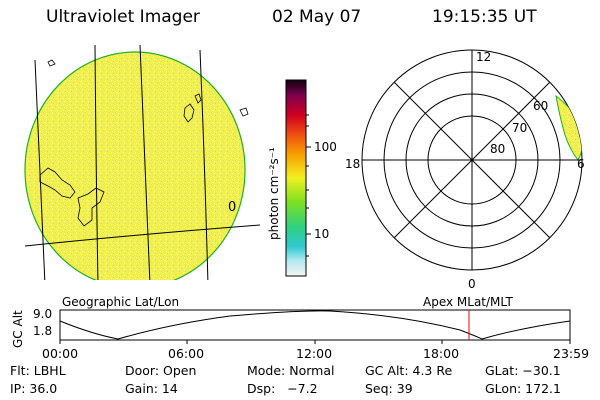 The height and width of the screenshot is (400, 600). Describe the element at coordinates (389, 388) in the screenshot. I see `status-seq: Seq: 39` at that location.